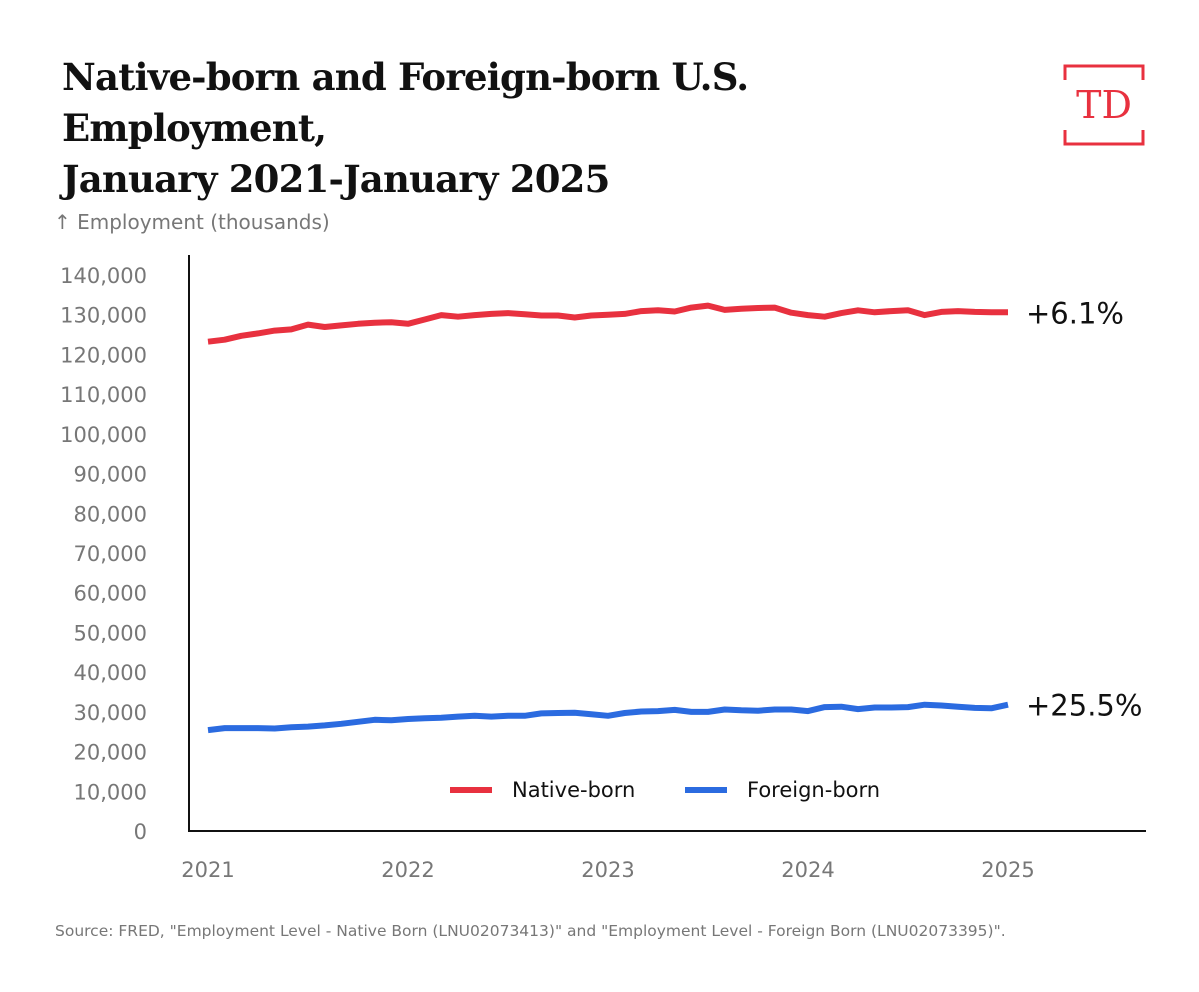 This screenshot has width=1199, height=992. Describe the element at coordinates (1104, 138) in the screenshot. I see `logo-bracket-bottom` at that location.